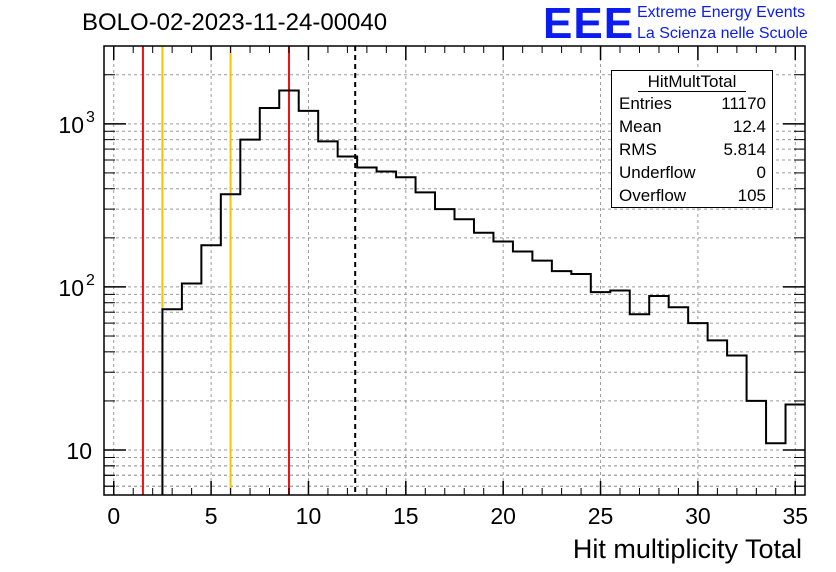 This screenshot has width=836, height=572. What do you see at coordinates (601, 516) in the screenshot?
I see `x-tick-label: 25` at bounding box center [601, 516].